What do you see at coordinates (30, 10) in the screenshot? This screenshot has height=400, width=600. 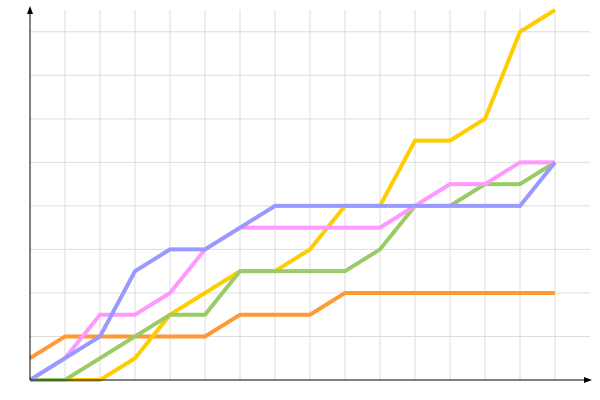 I see `y-axis-arrow-icon` at bounding box center [30, 10].